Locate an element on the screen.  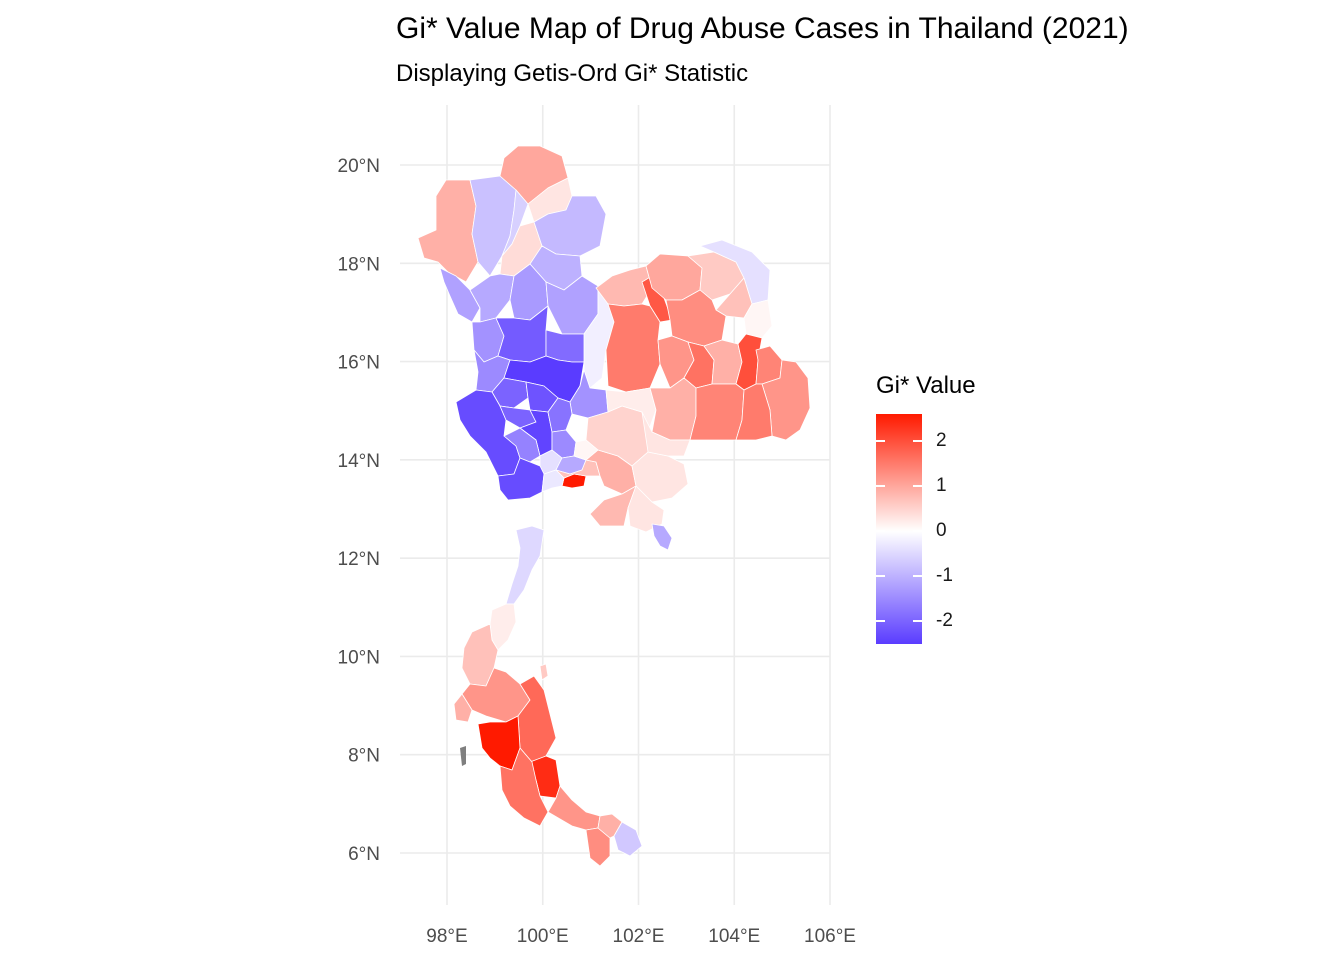
island-na is located at coordinates (463, 756).